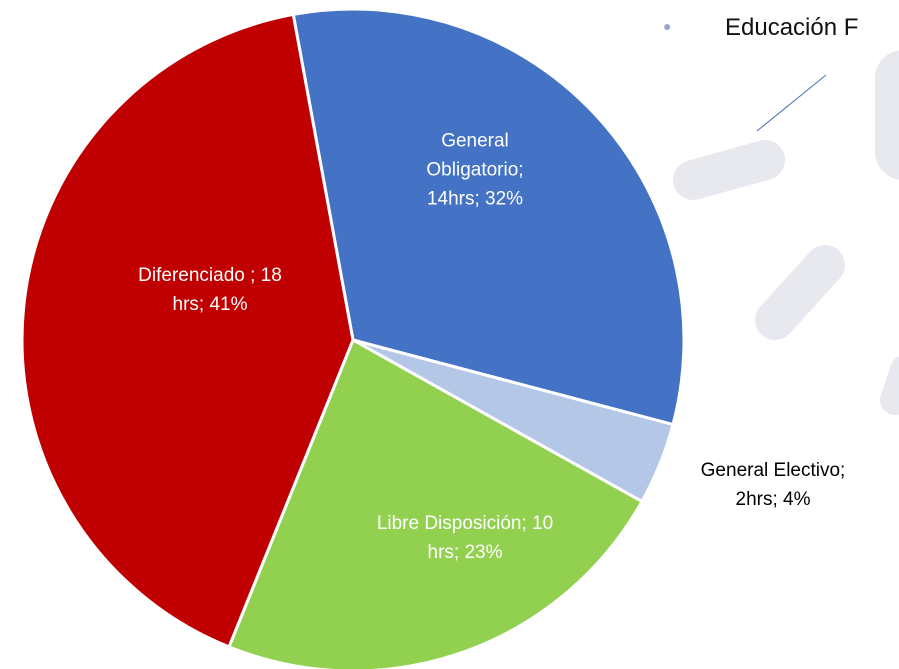 This screenshot has height=669, width=899. What do you see at coordinates (210, 290) in the screenshot?
I see `slice-label: Diferenciado ; 18 hrs; 41%` at bounding box center [210, 290].